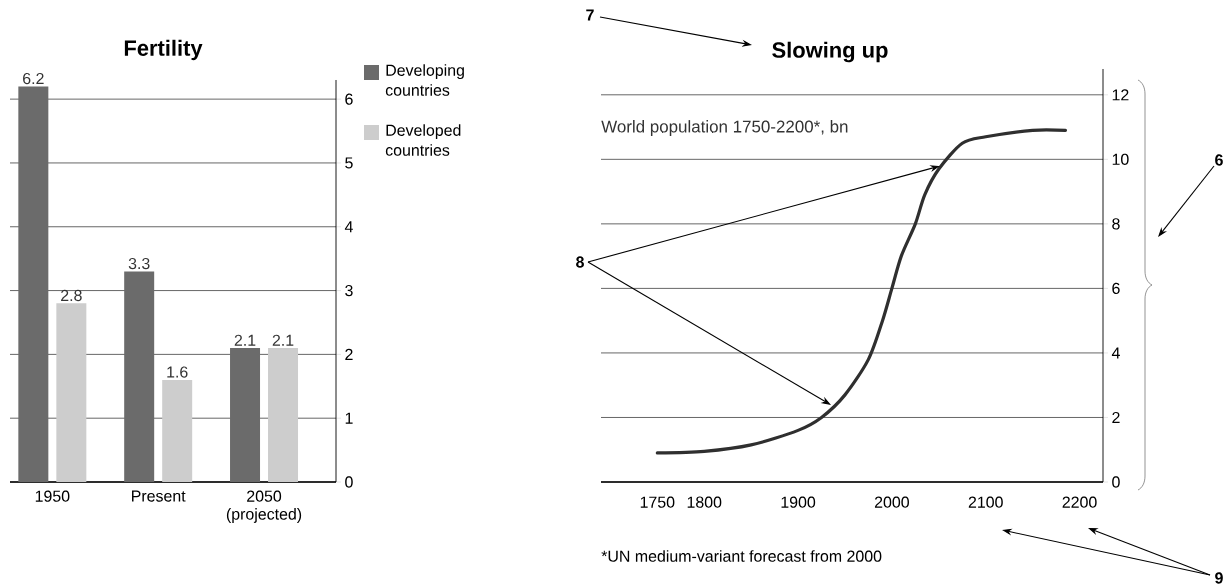 The width and height of the screenshot is (1226, 588). Describe the element at coordinates (71, 295) in the screenshot. I see `data-label: 2.8` at that location.